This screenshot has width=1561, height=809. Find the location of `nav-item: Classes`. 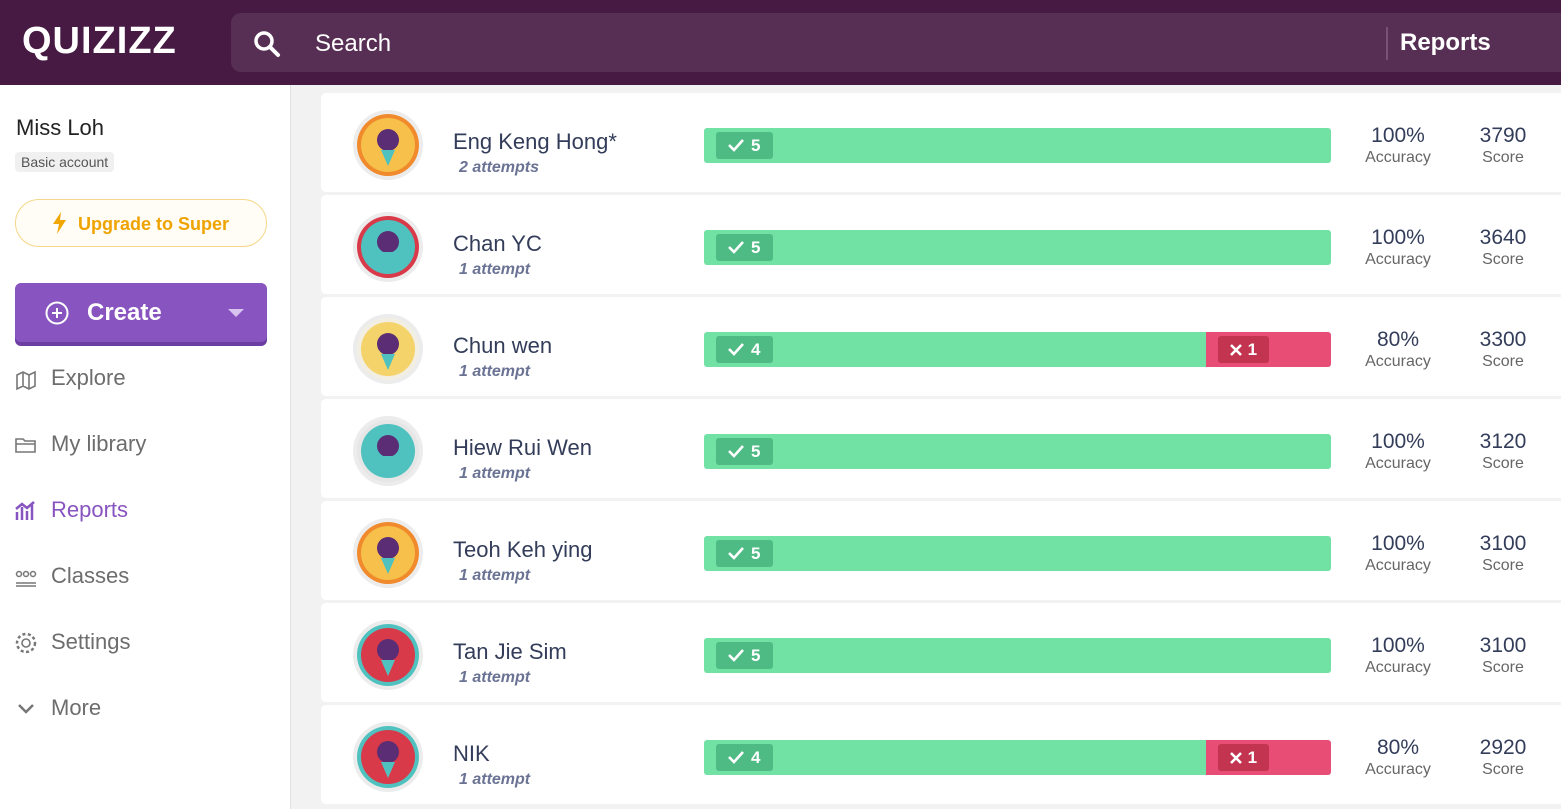

nav-item: Classes is located at coordinates (90, 575).